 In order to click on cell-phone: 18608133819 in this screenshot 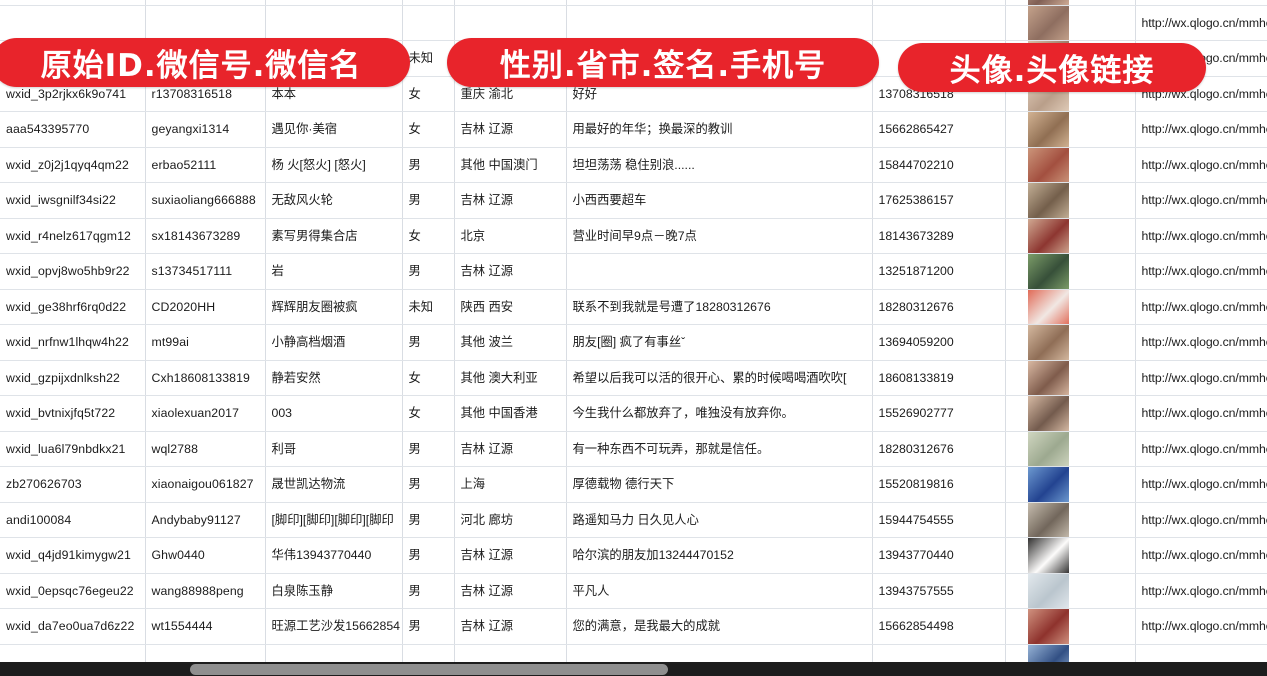, I will do `click(939, 378)`.